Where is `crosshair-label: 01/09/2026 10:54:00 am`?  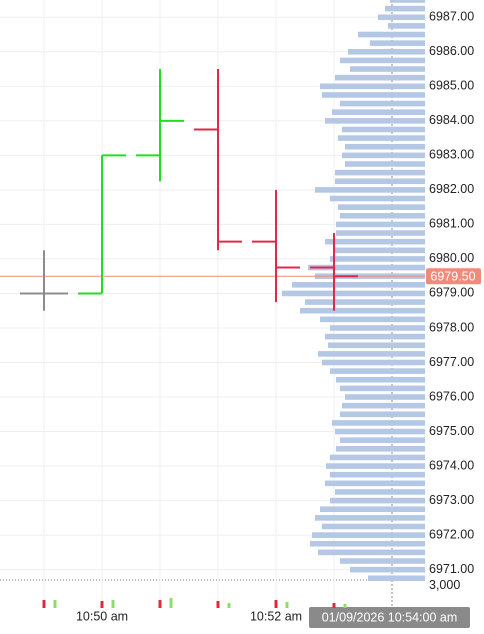
crosshair-label: 01/09/2026 10:54:00 am is located at coordinates (390, 617).